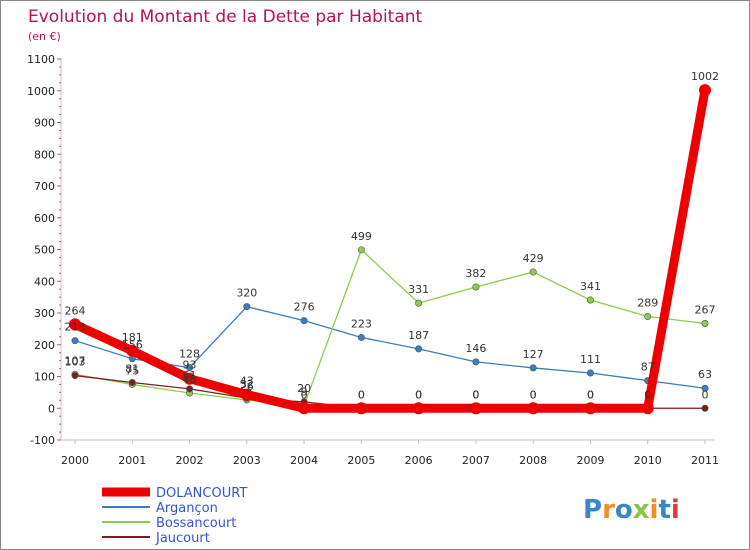 The width and height of the screenshot is (750, 550). What do you see at coordinates (590, 460) in the screenshot?
I see `x-tick-label: 2009` at bounding box center [590, 460].